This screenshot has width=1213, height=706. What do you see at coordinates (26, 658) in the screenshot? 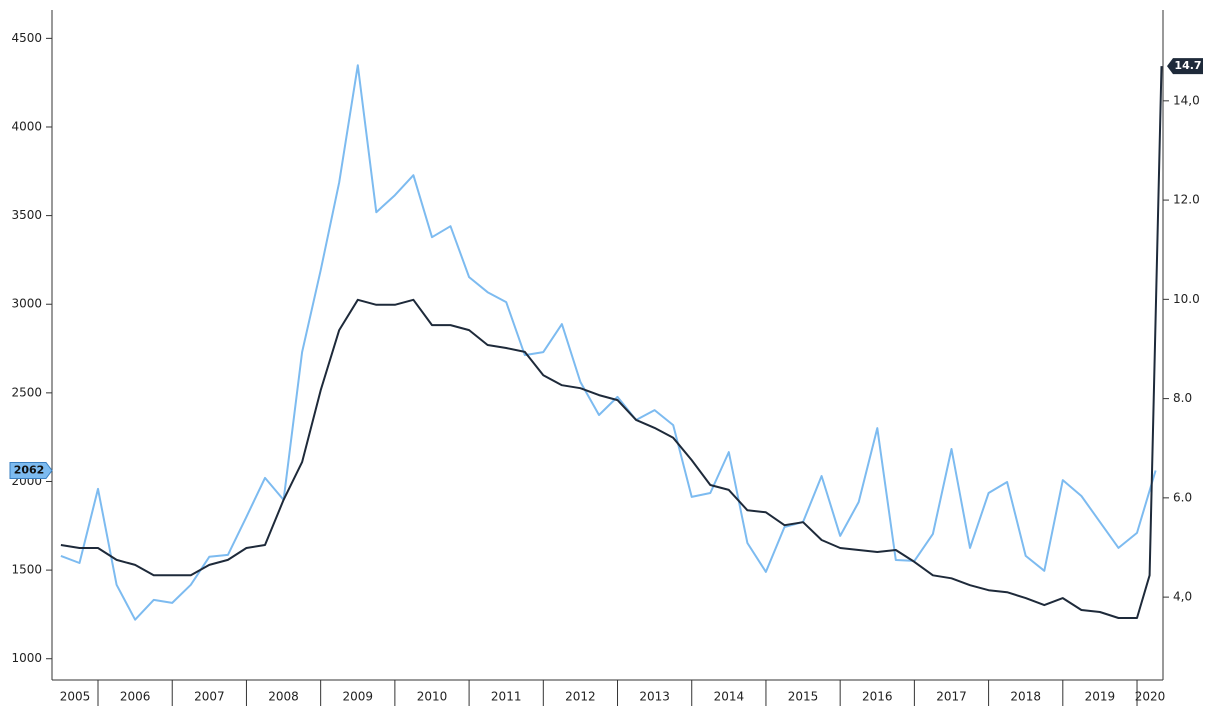
I see `y-tick-label: 1000` at bounding box center [26, 658].